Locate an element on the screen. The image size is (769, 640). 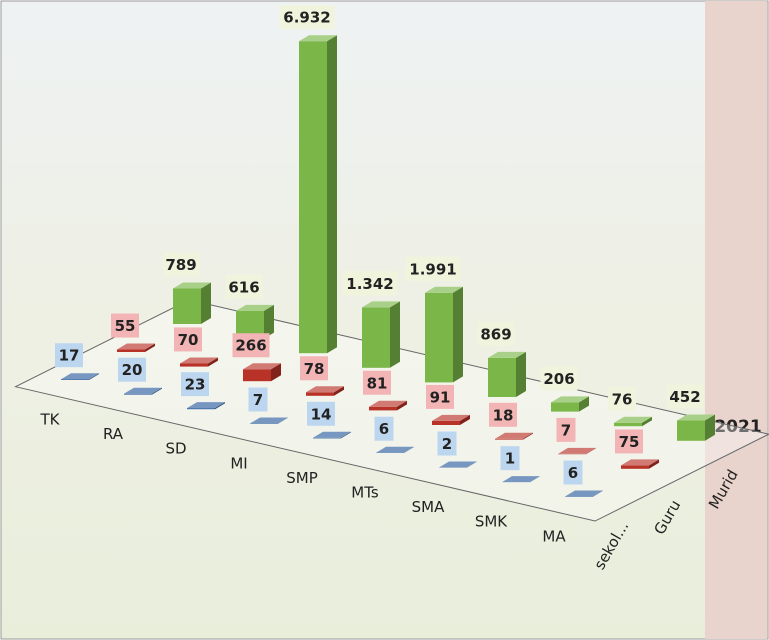
data-label: 18 is located at coordinates (503, 415).